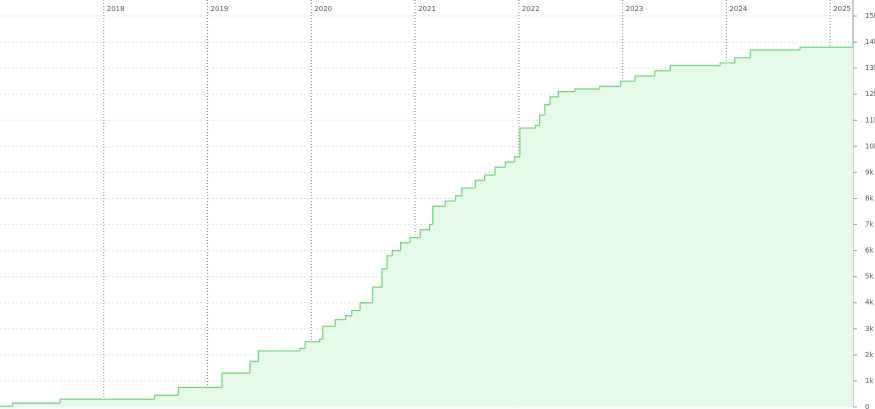 The height and width of the screenshot is (409, 875). I want to click on y-tick-label: 11k, so click(870, 120).